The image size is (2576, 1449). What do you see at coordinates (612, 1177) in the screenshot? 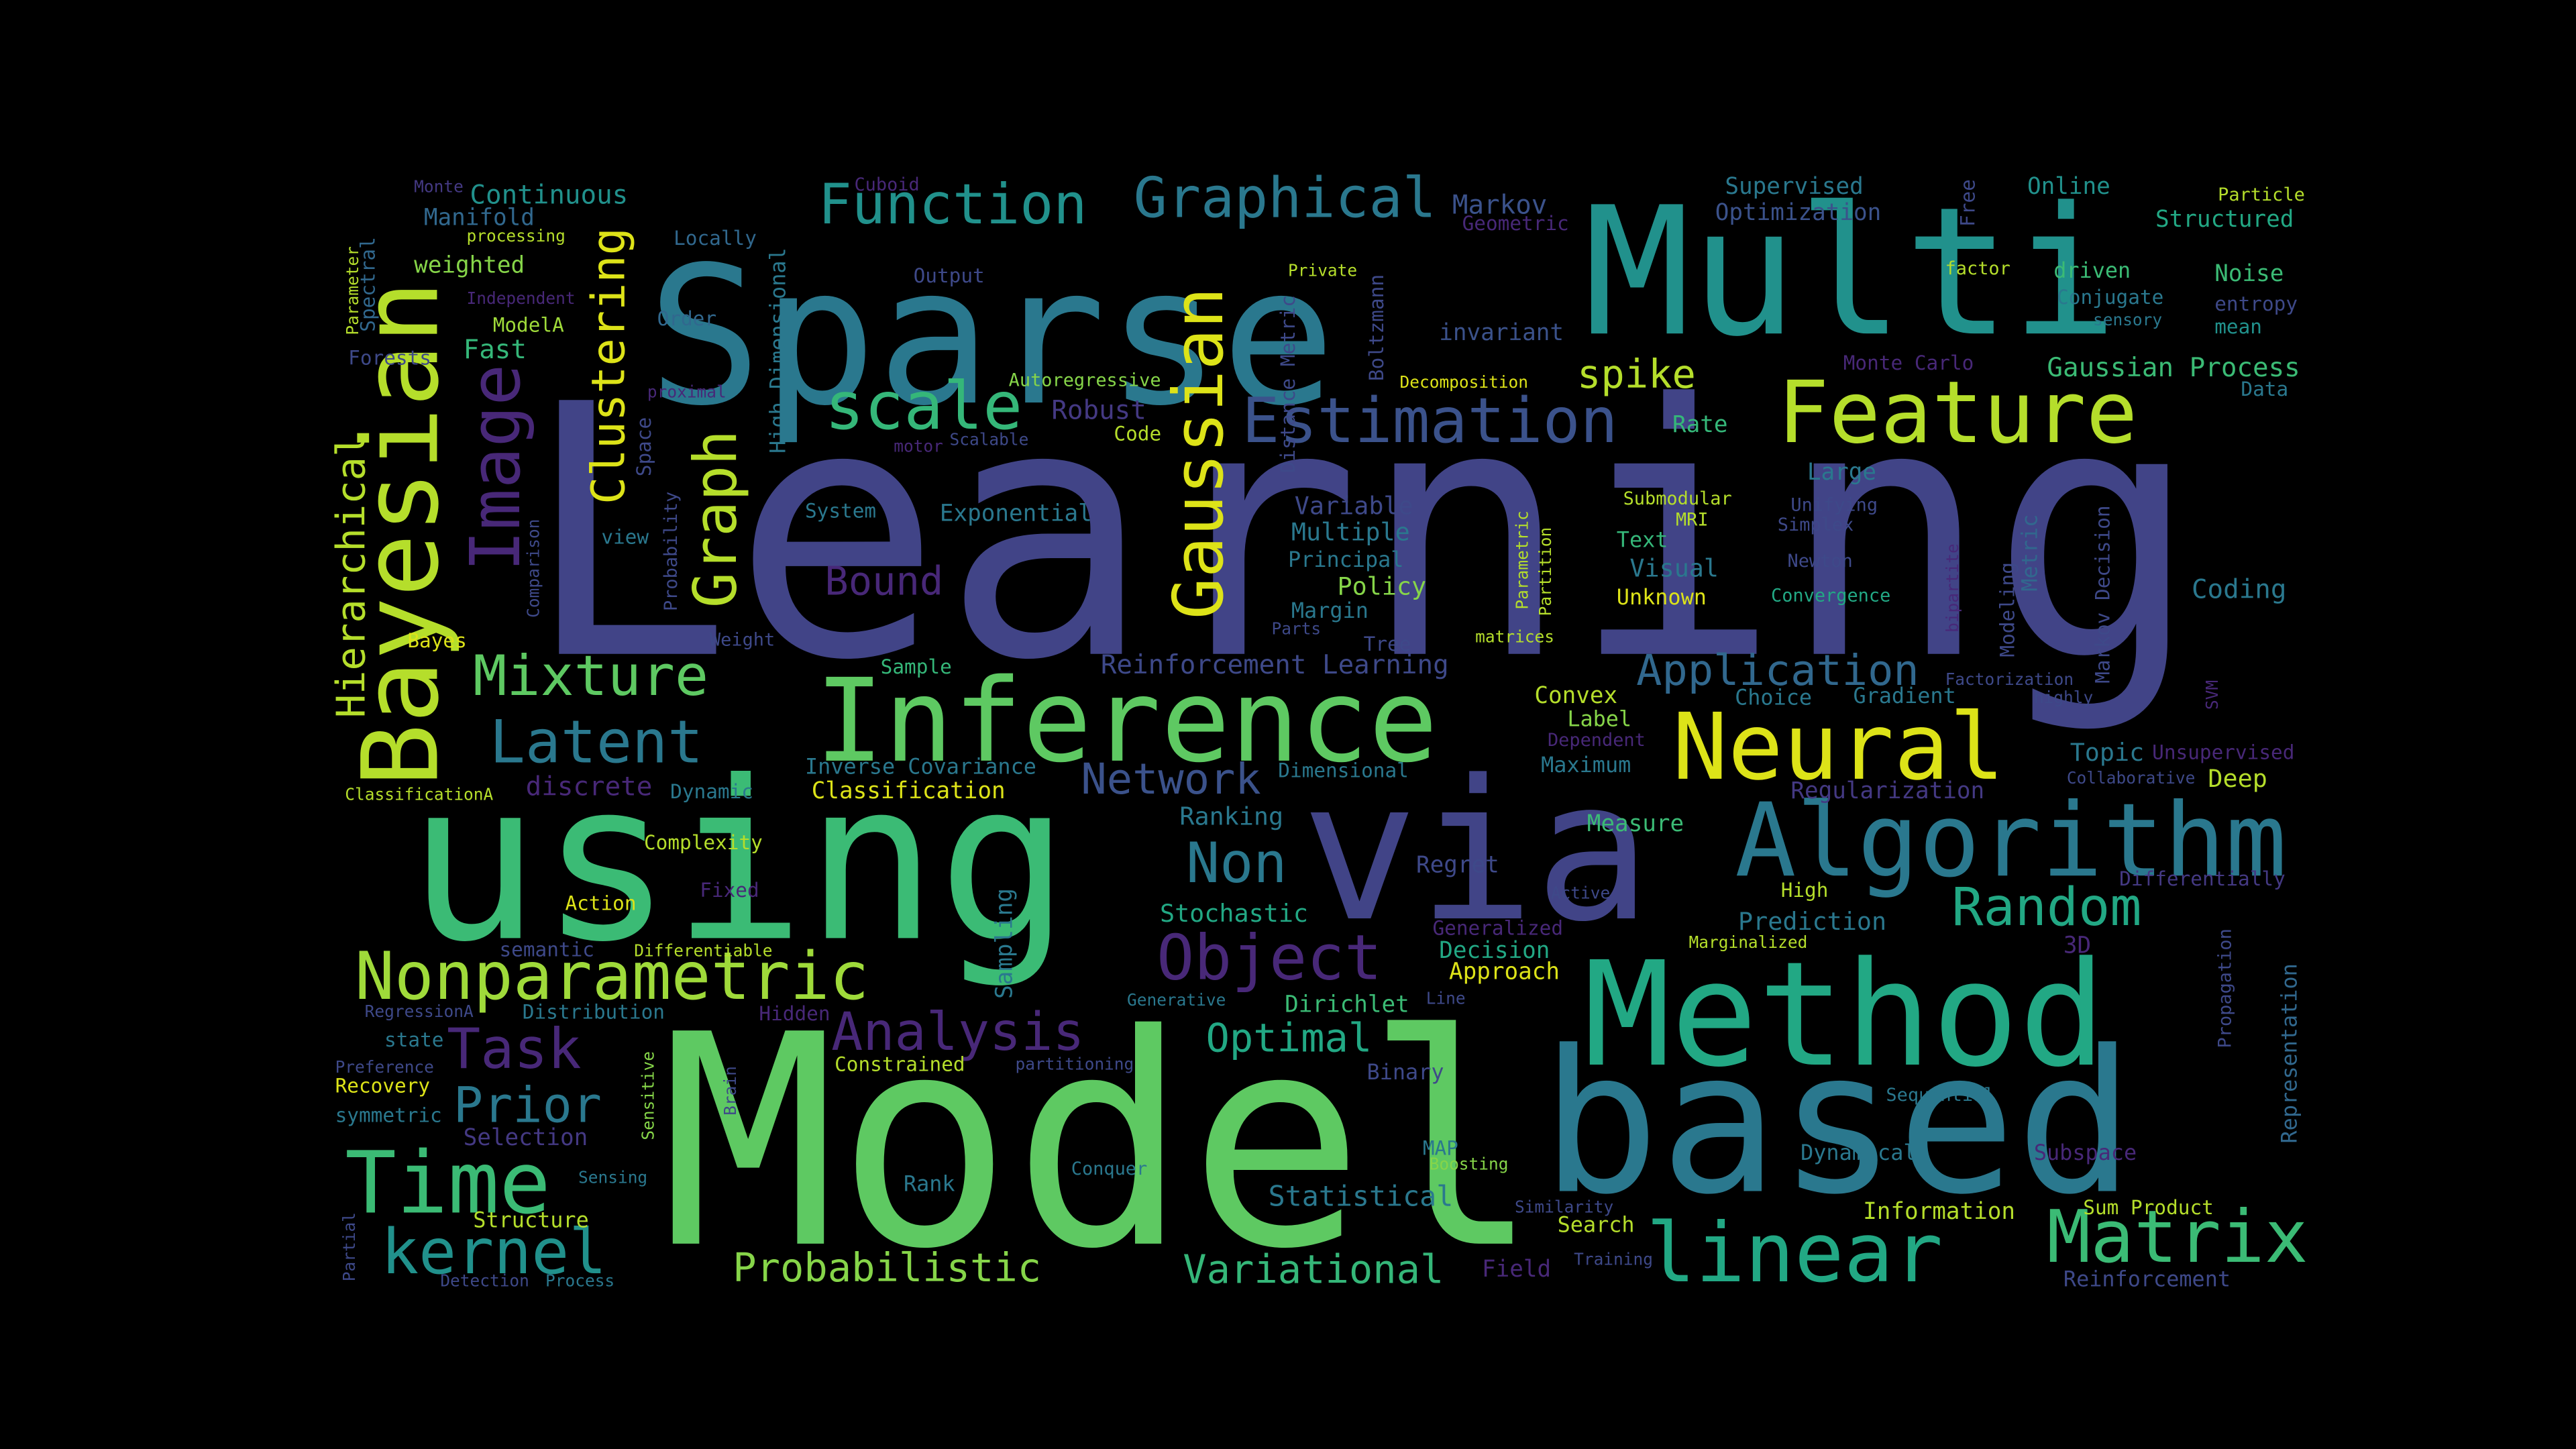
I see `word-sensing: Sensing` at bounding box center [612, 1177].